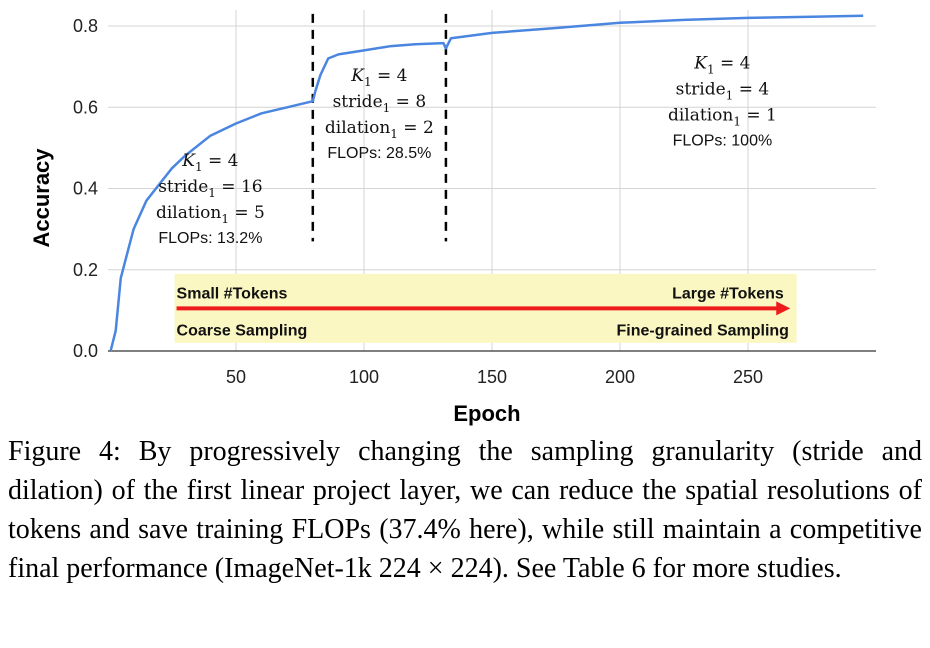 Image resolution: width=930 pixels, height=648 pixels. I want to click on dilation-value: = 1, so click(759, 116).